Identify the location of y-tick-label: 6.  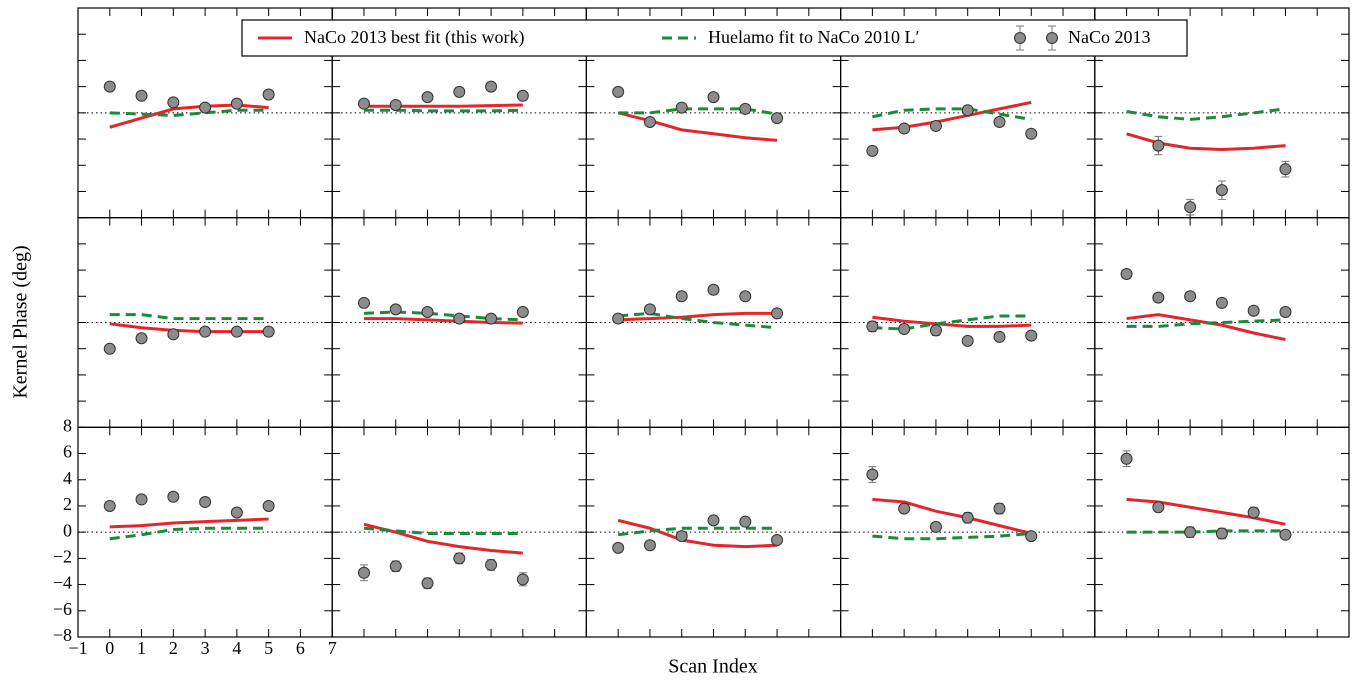
(67, 452).